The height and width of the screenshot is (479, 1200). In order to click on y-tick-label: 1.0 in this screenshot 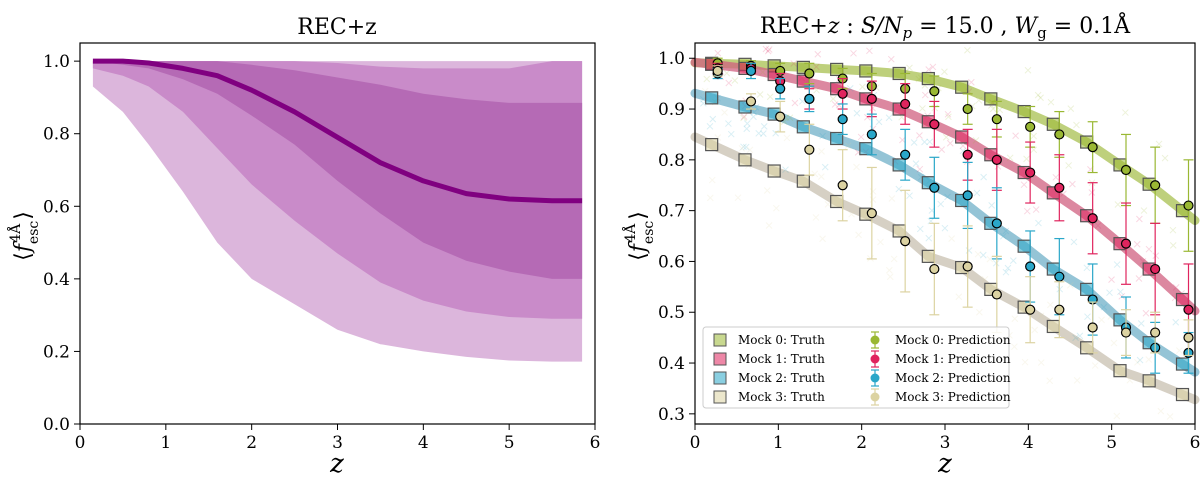, I will do `click(671, 59)`.